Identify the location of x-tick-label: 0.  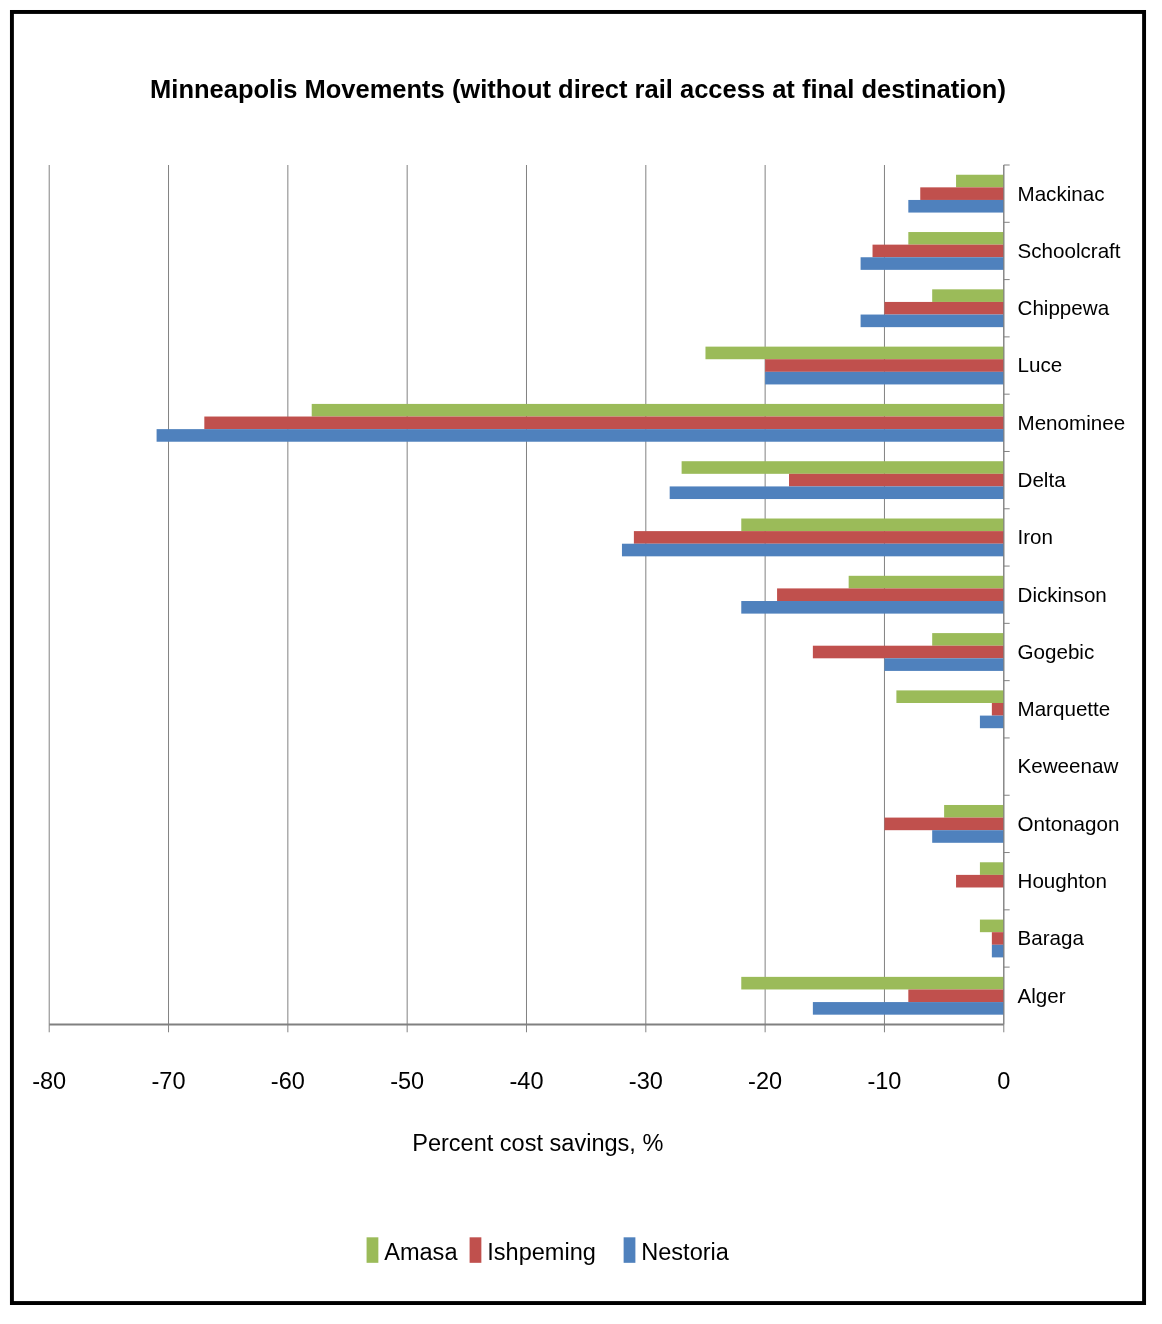
(1004, 1081).